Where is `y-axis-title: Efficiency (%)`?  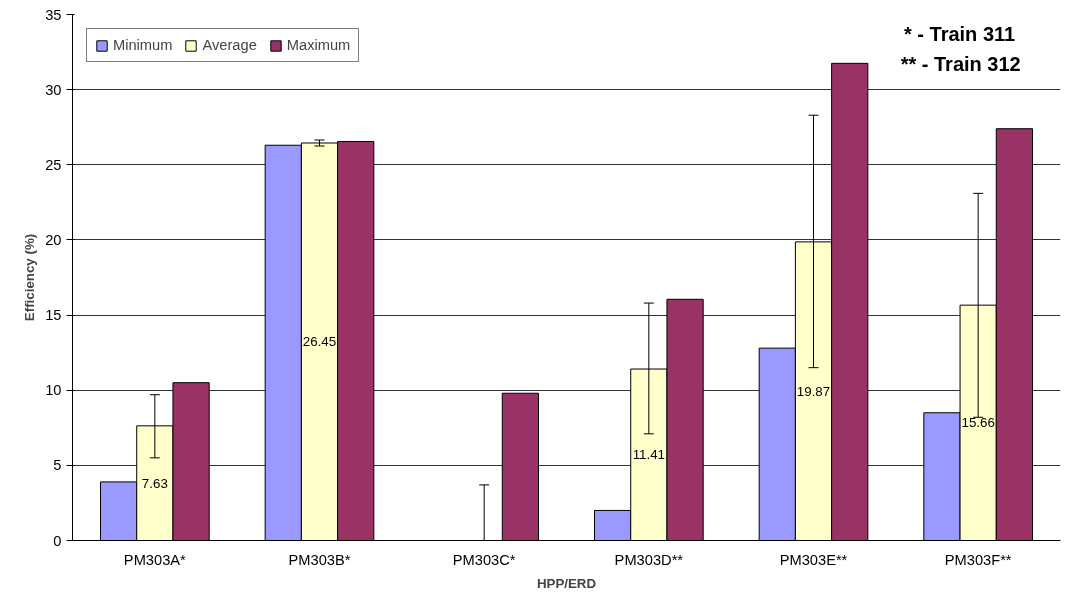
y-axis-title: Efficiency (%) is located at coordinates (30, 277).